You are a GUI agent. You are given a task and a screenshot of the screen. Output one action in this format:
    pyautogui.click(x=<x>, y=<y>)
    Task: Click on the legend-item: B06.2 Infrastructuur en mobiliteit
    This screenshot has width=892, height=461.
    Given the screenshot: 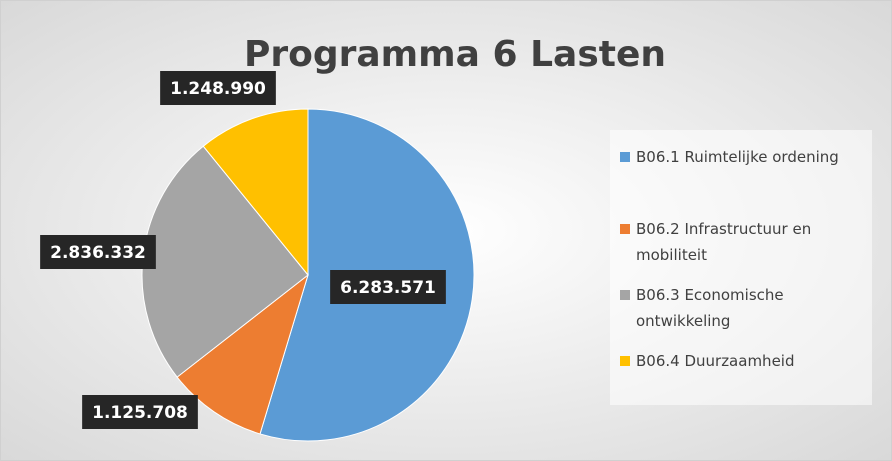 What is the action you would take?
    pyautogui.click(x=748, y=242)
    